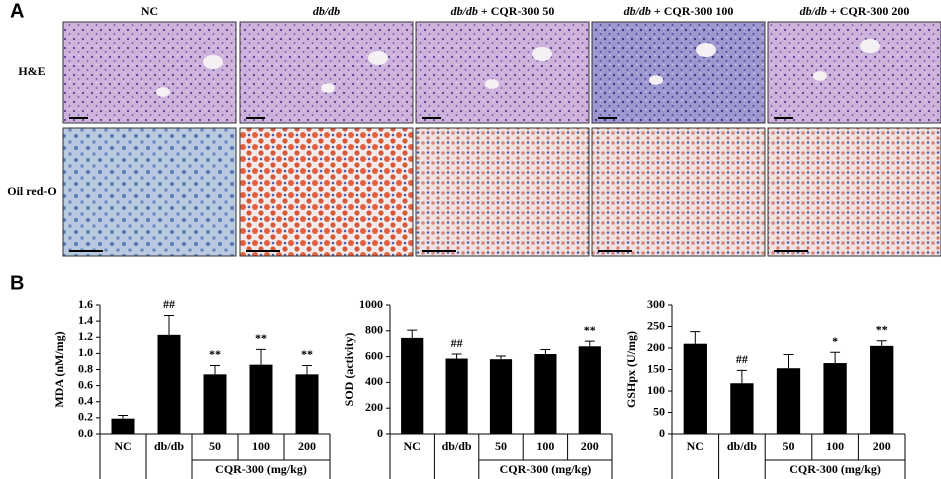  Describe the element at coordinates (59, 369) in the screenshot. I see `y-axis-title: MDA (nM/mg)` at that location.